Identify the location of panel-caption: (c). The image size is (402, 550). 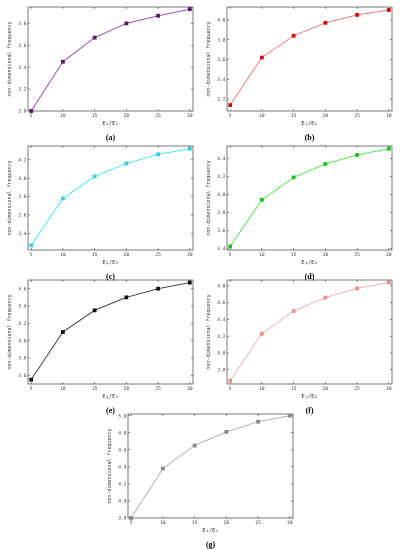
(110, 276).